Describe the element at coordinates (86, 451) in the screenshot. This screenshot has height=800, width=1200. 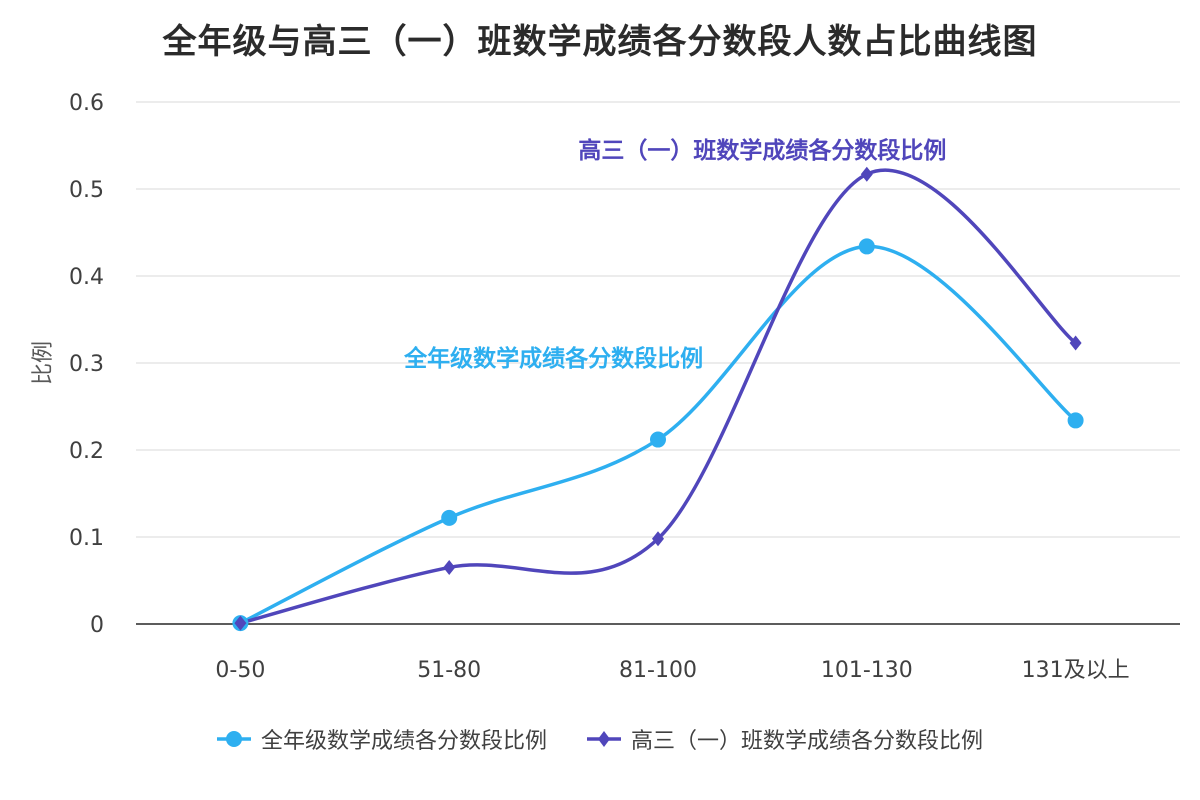
I see `y-tick-label: 0.2` at that location.